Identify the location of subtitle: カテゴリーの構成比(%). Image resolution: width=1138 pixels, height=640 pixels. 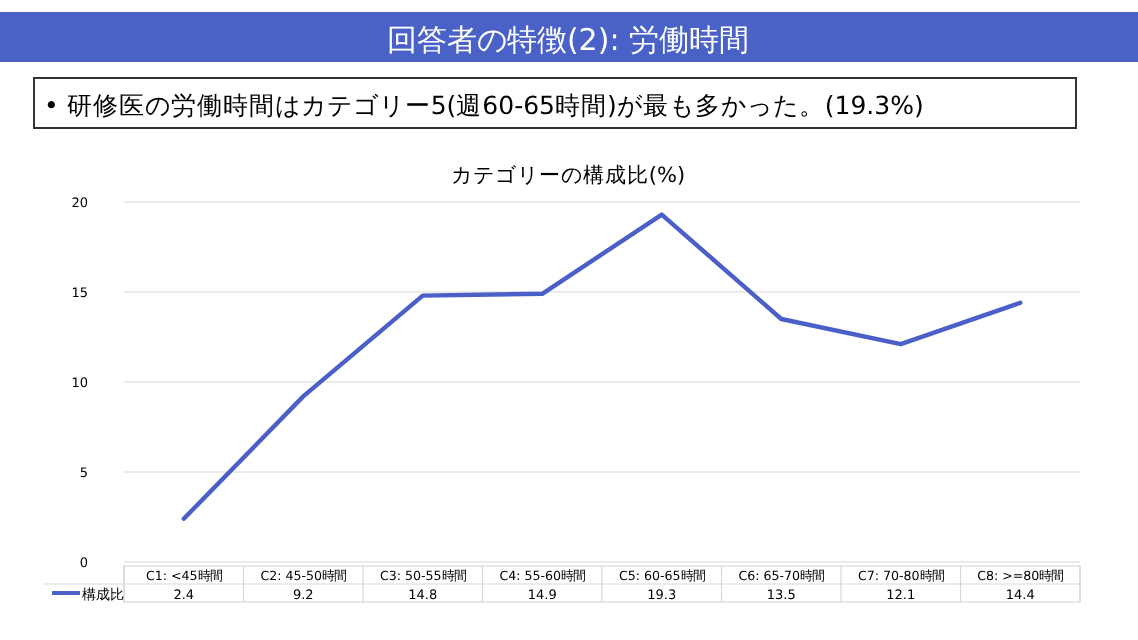
(568, 176).